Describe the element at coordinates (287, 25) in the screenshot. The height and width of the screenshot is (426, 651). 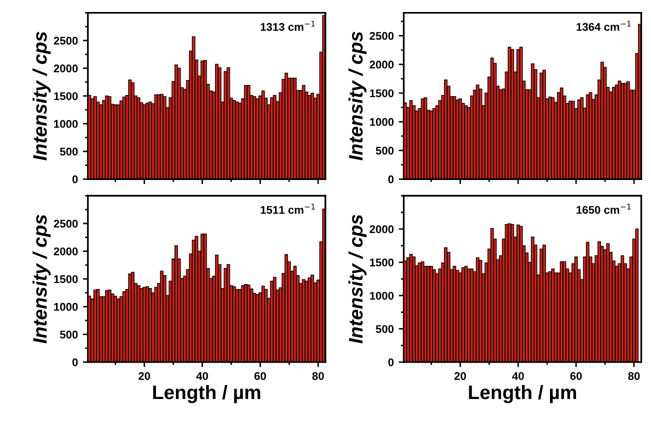
I see `annotation: 1313 cm$^{−1}$` at that location.